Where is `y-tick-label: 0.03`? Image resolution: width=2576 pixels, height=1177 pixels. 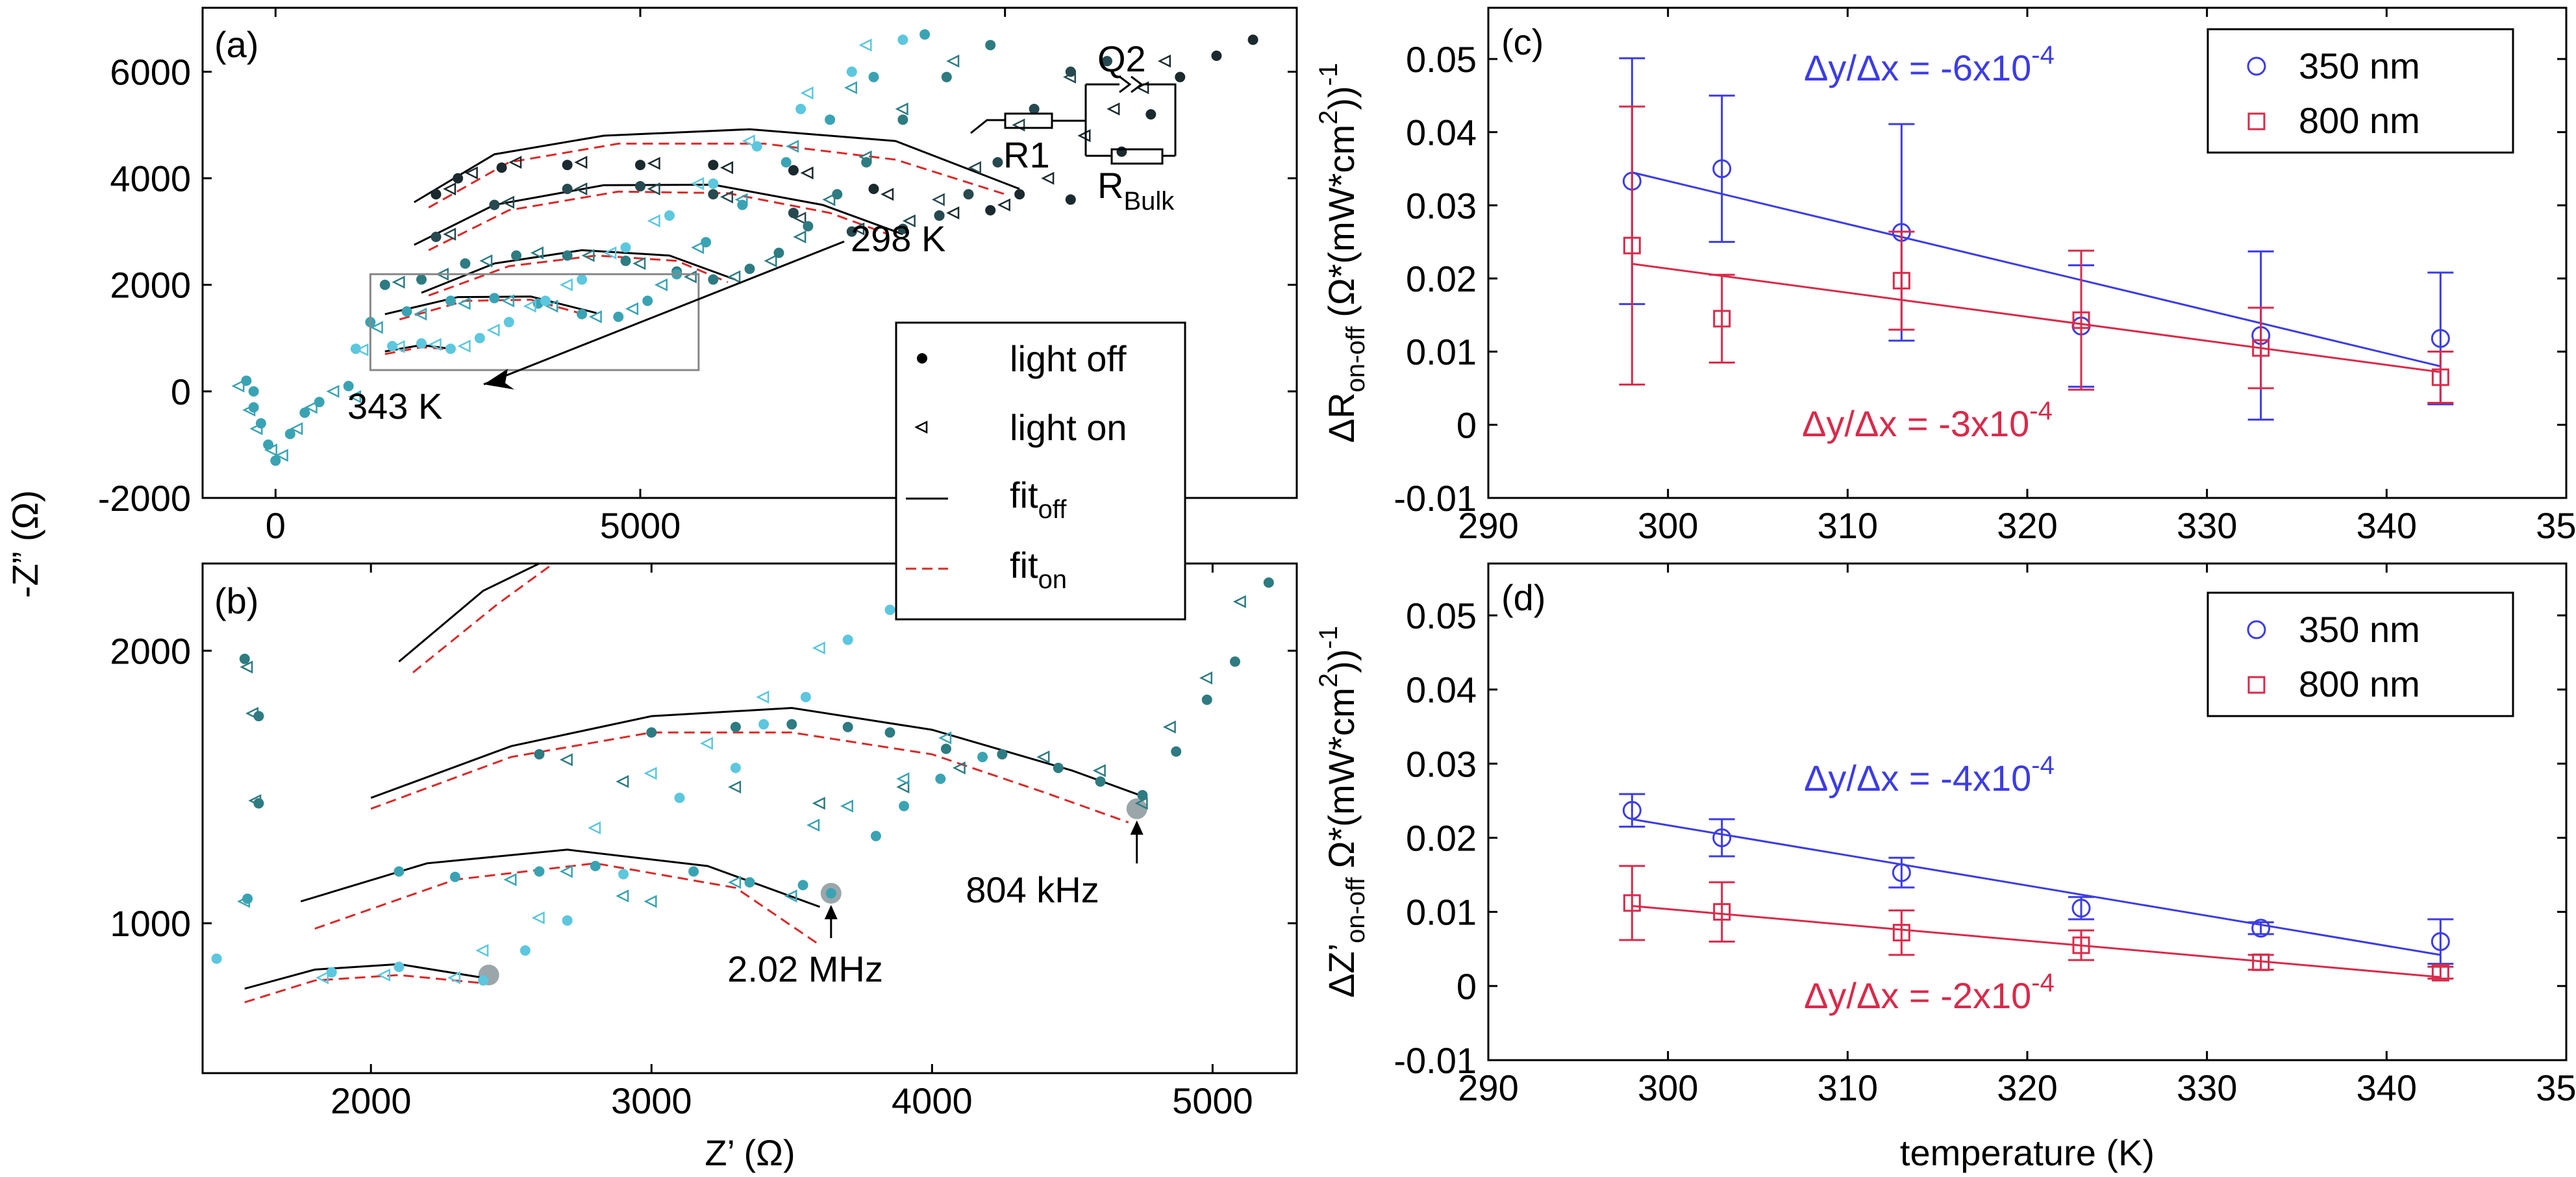 y-tick-label: 0.03 is located at coordinates (1441, 205).